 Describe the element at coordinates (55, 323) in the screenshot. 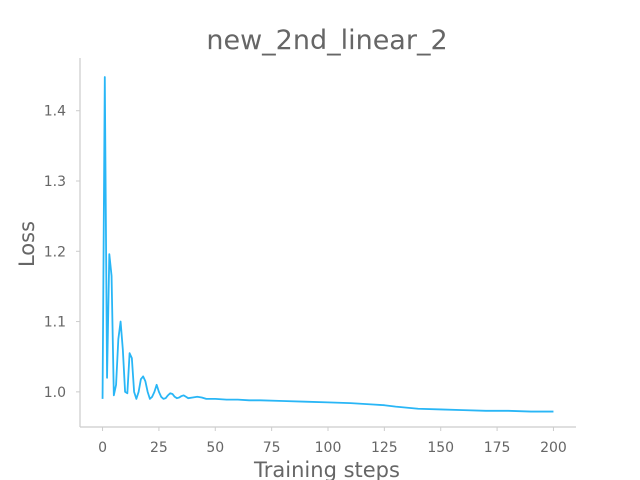

I see `y-tick-label: 1.1` at that location.